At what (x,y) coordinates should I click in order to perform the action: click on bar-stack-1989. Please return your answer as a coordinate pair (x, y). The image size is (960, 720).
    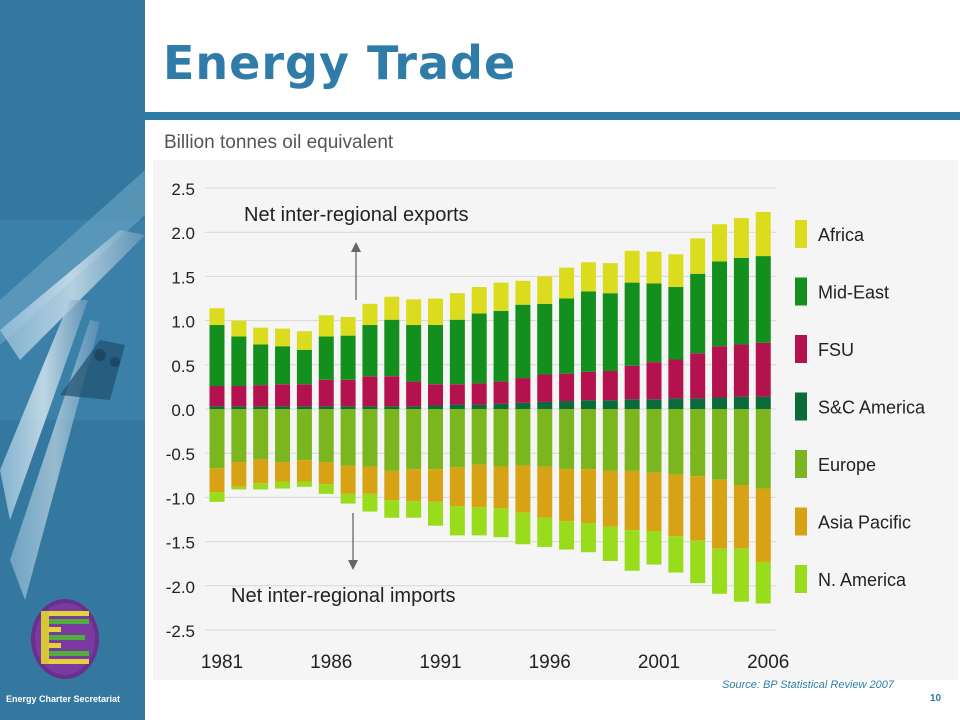
    Looking at the image, I should click on (392, 407).